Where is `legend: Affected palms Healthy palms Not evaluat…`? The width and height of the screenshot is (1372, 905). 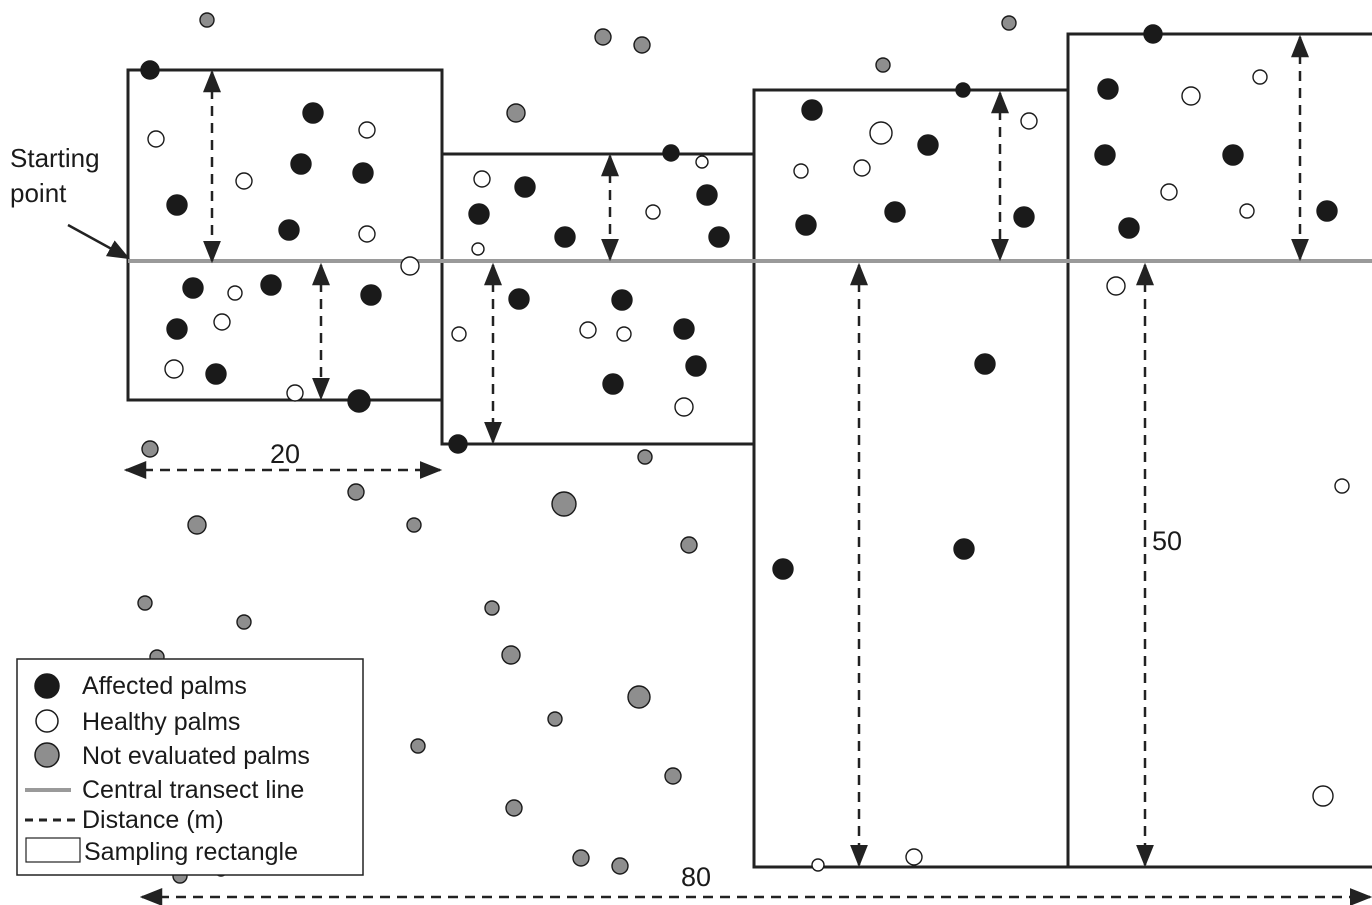 legend: Affected palms Healthy palms Not evaluat… is located at coordinates (190, 767).